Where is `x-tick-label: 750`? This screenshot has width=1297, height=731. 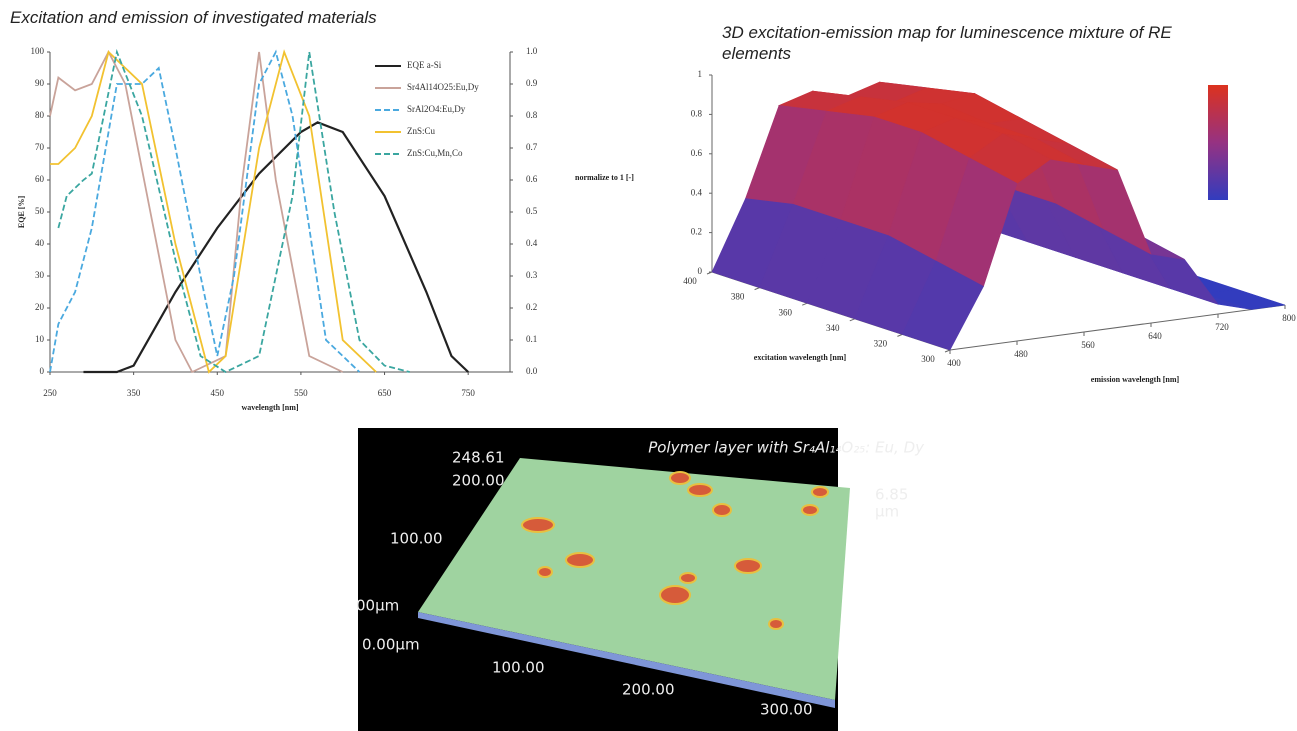 x-tick-label: 750 is located at coordinates (468, 393).